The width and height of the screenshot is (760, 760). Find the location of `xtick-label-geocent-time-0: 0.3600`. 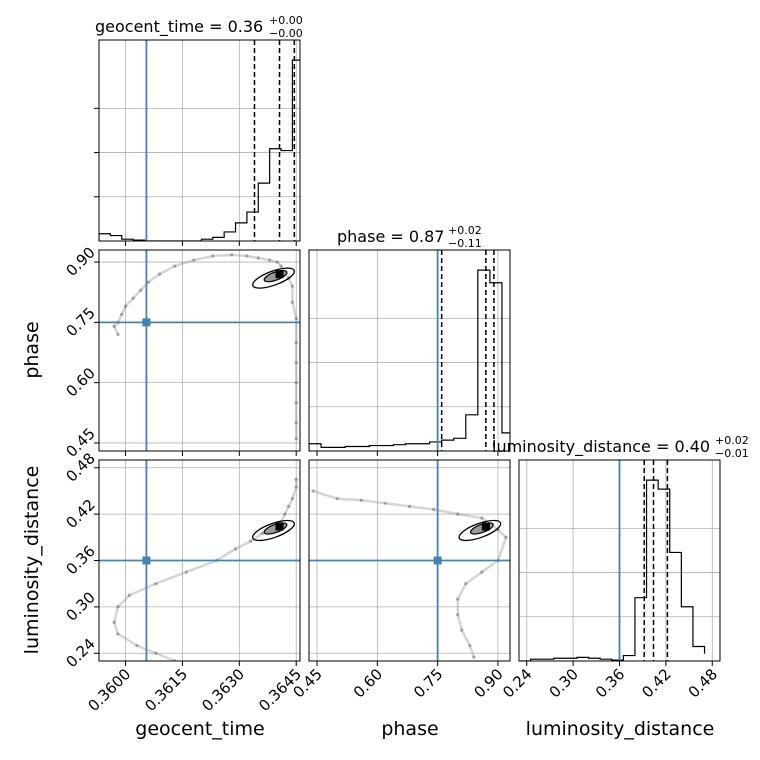

xtick-label-geocent-time-0: 0.3600 is located at coordinates (110, 690).